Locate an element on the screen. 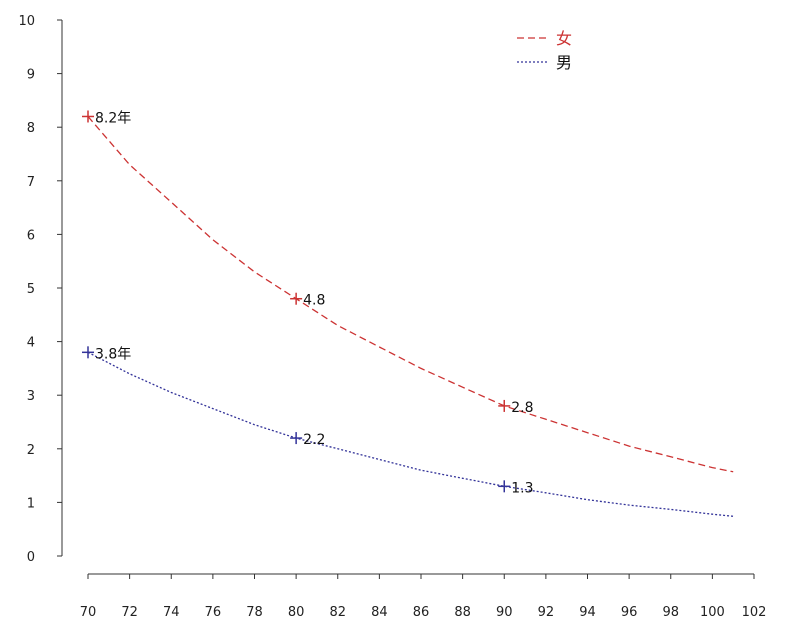 The height and width of the screenshot is (630, 800). legend-label-male: 男 is located at coordinates (564, 62).